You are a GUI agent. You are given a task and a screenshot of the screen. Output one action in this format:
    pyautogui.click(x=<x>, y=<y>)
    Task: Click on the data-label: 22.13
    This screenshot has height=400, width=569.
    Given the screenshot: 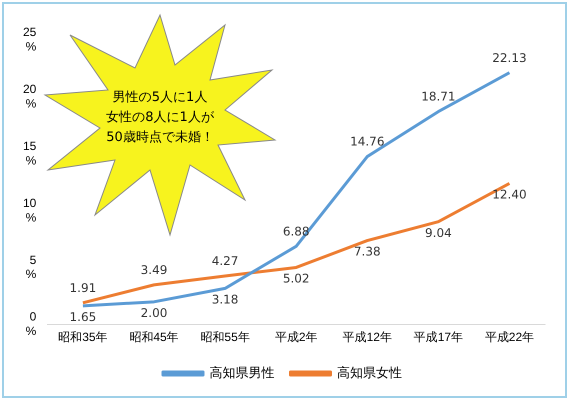 What is the action you would take?
    pyautogui.click(x=509, y=57)
    